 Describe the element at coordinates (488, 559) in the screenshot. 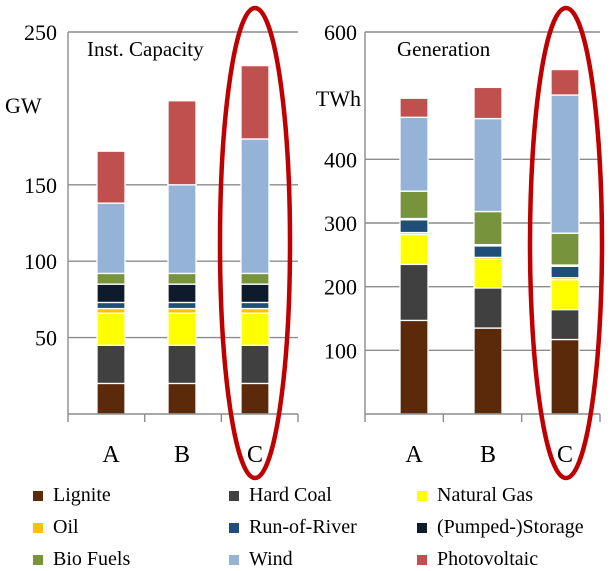

I see `legend-label: Photovoltaic` at that location.